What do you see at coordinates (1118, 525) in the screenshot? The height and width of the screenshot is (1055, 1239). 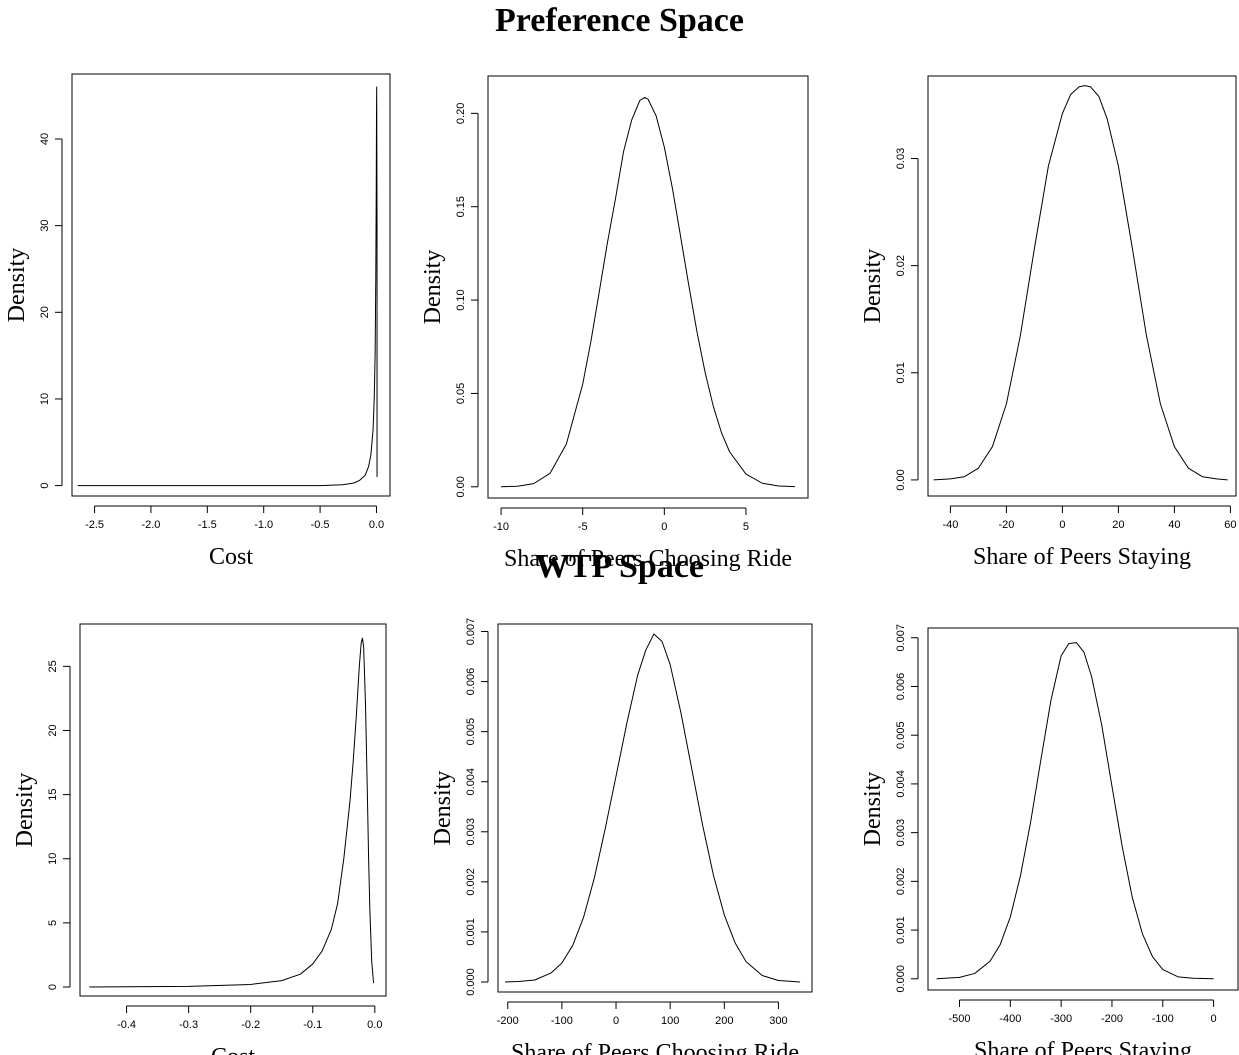 I see `x-tick-label: 20` at bounding box center [1118, 525].